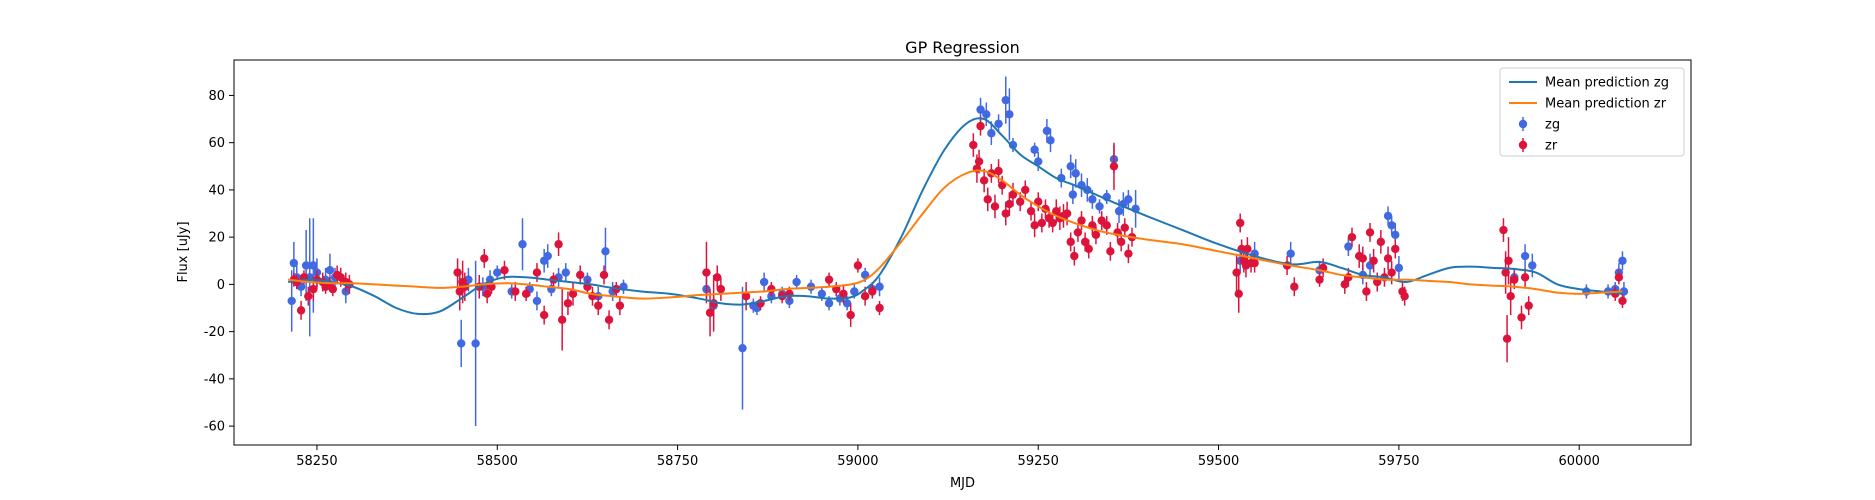  Describe the element at coordinates (1552, 125) in the screenshot. I see `legend-entry-label: zg` at that location.